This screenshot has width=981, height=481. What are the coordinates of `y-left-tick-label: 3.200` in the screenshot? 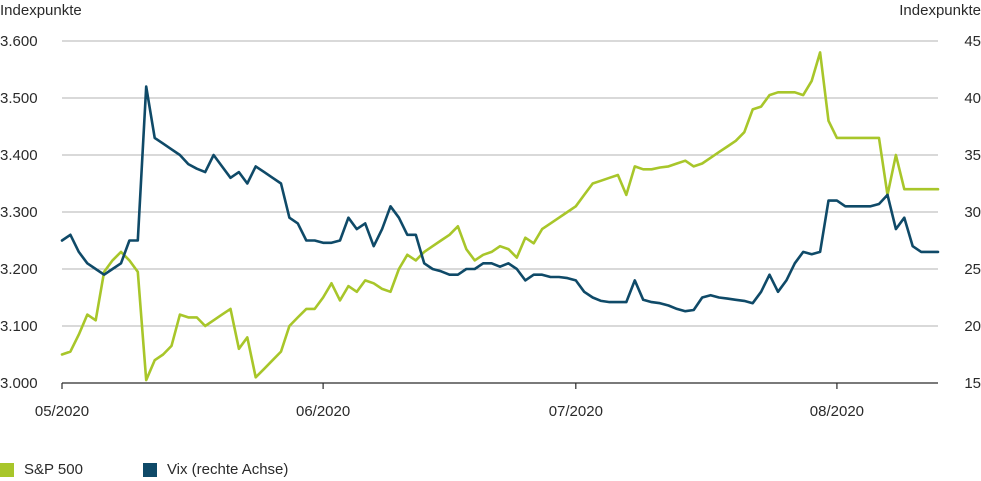 It's located at (19, 269).